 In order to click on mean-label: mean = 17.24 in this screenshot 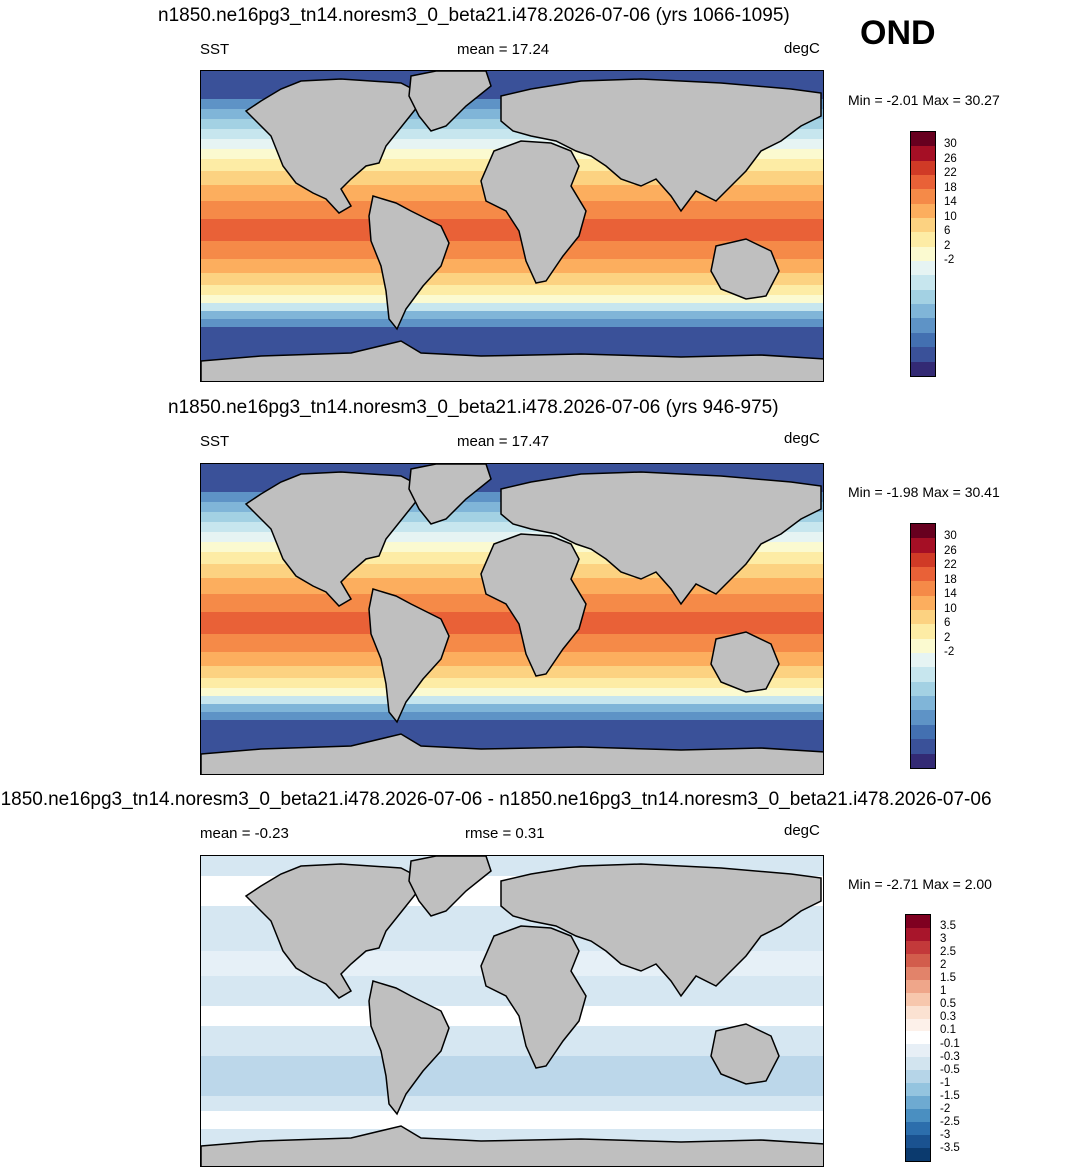, I will do `click(503, 49)`.